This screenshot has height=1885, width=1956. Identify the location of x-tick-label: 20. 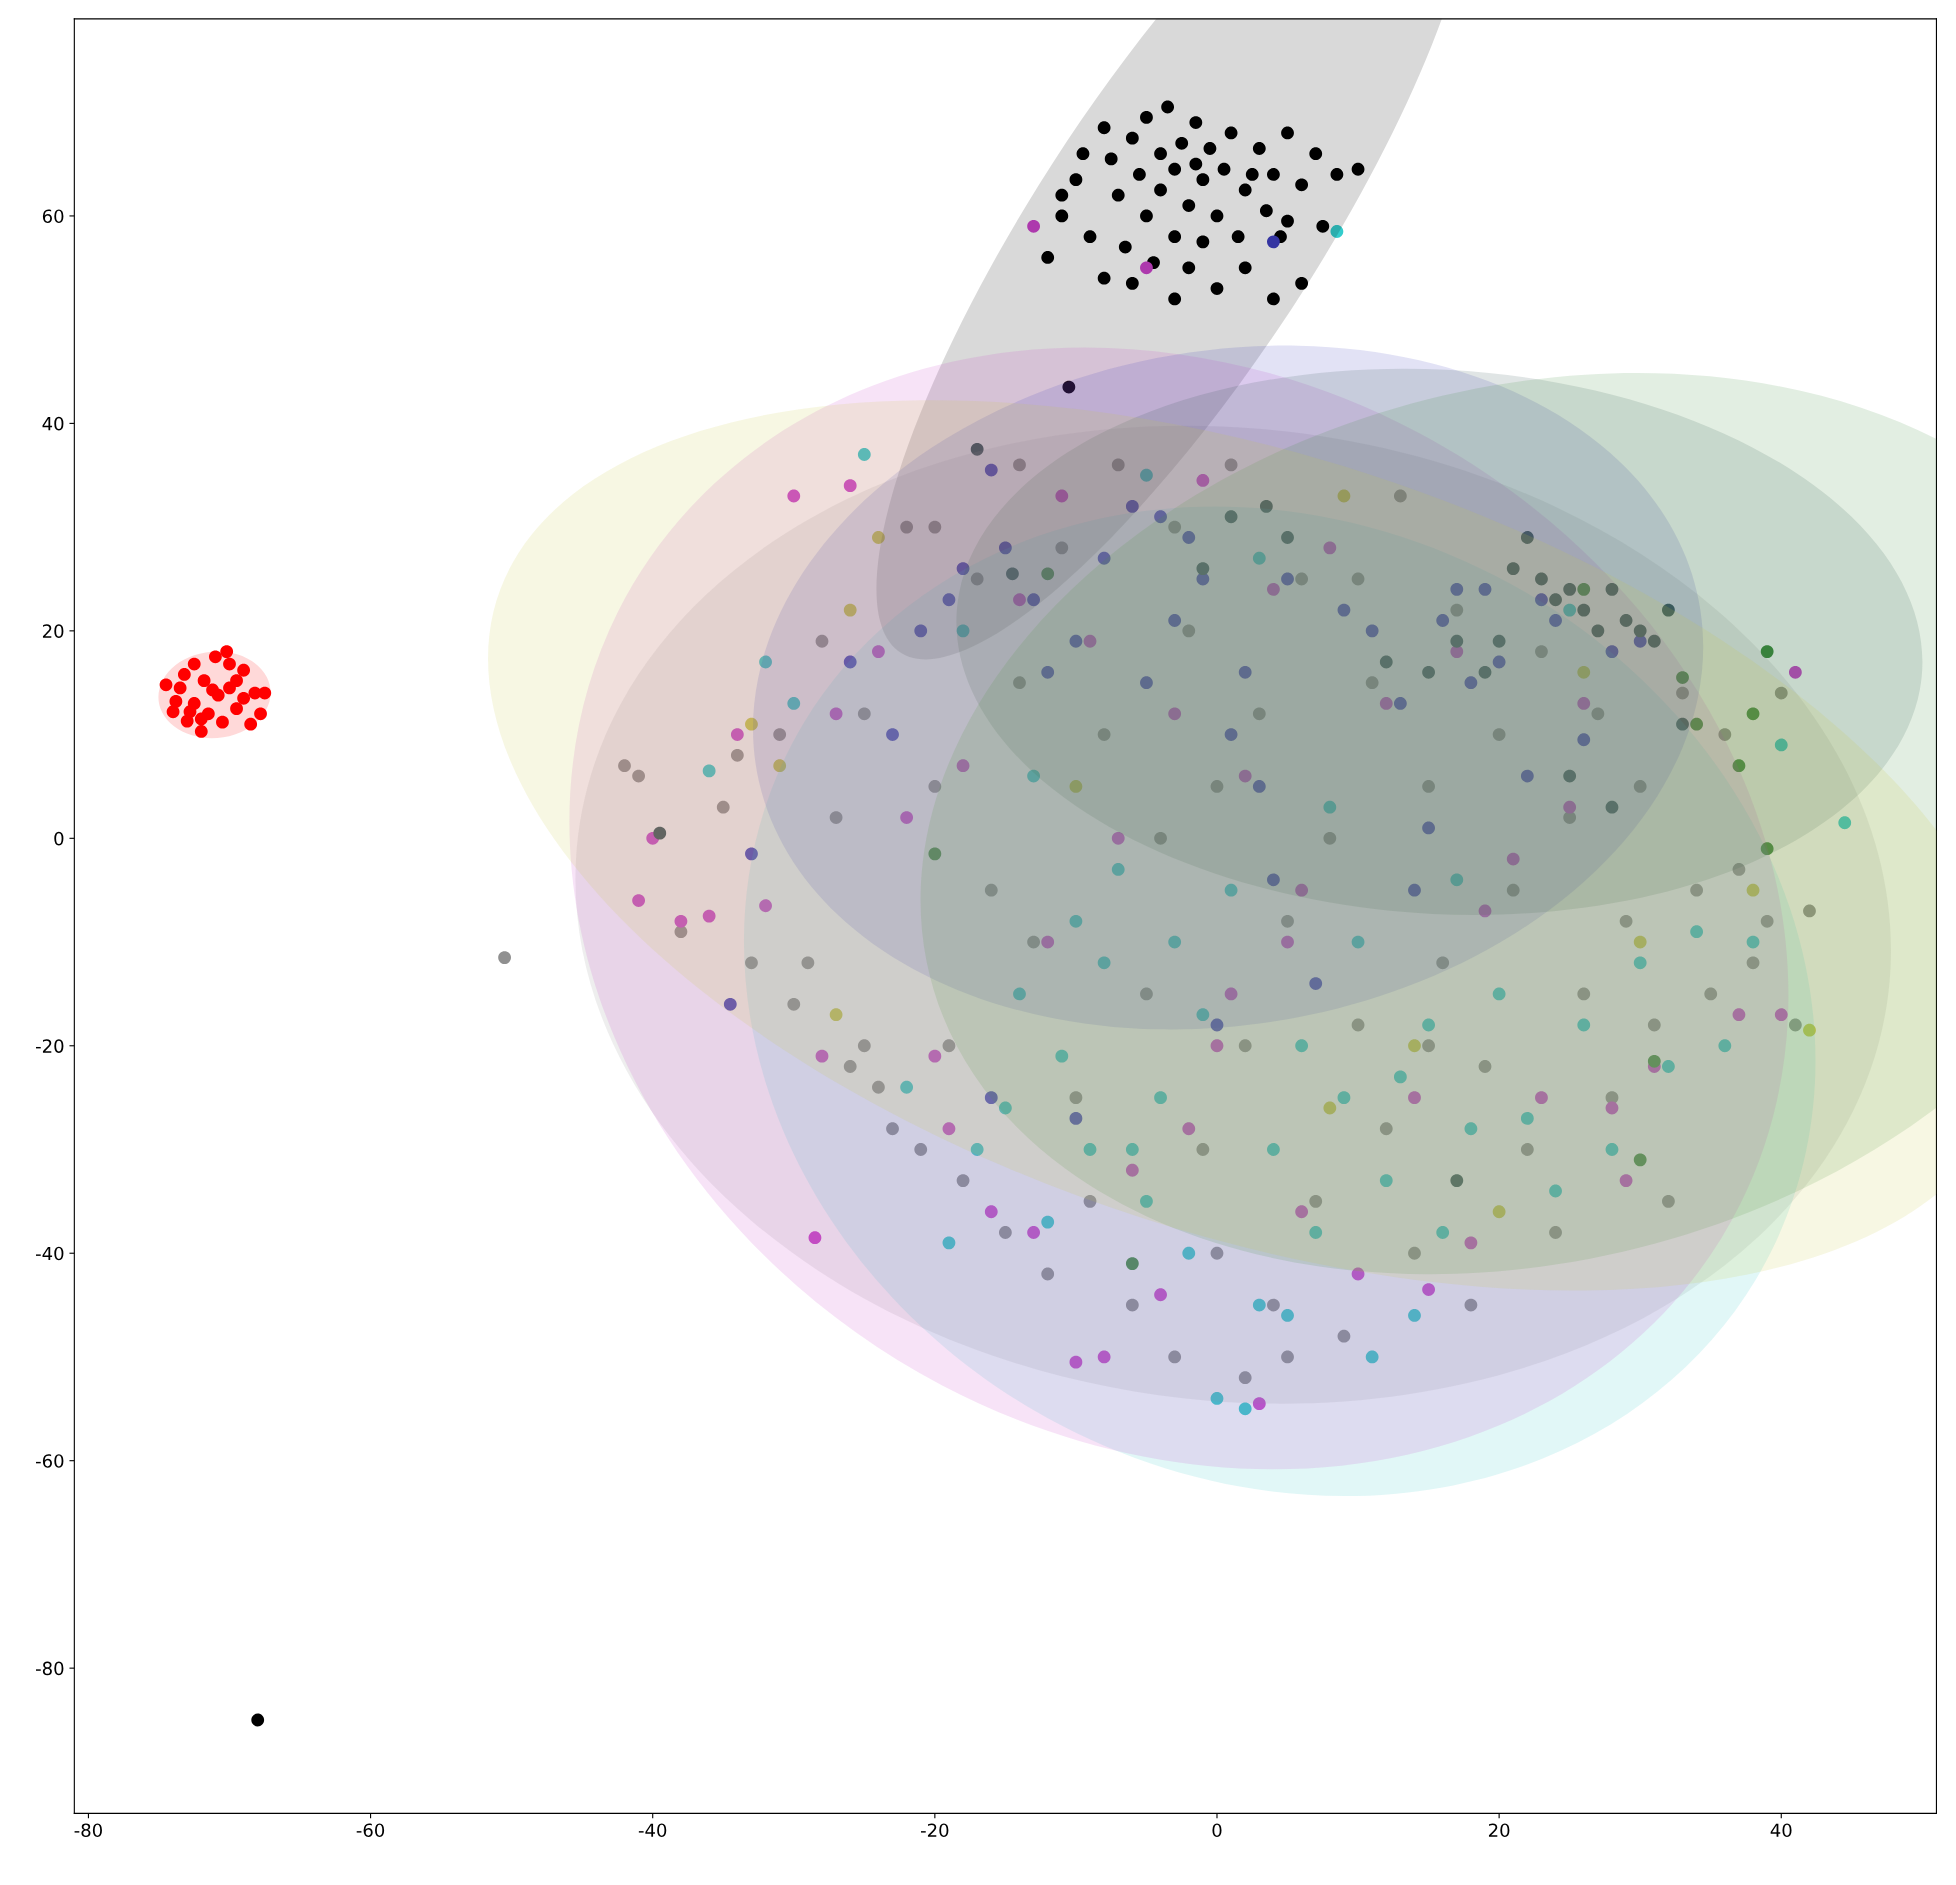
(1499, 1830).